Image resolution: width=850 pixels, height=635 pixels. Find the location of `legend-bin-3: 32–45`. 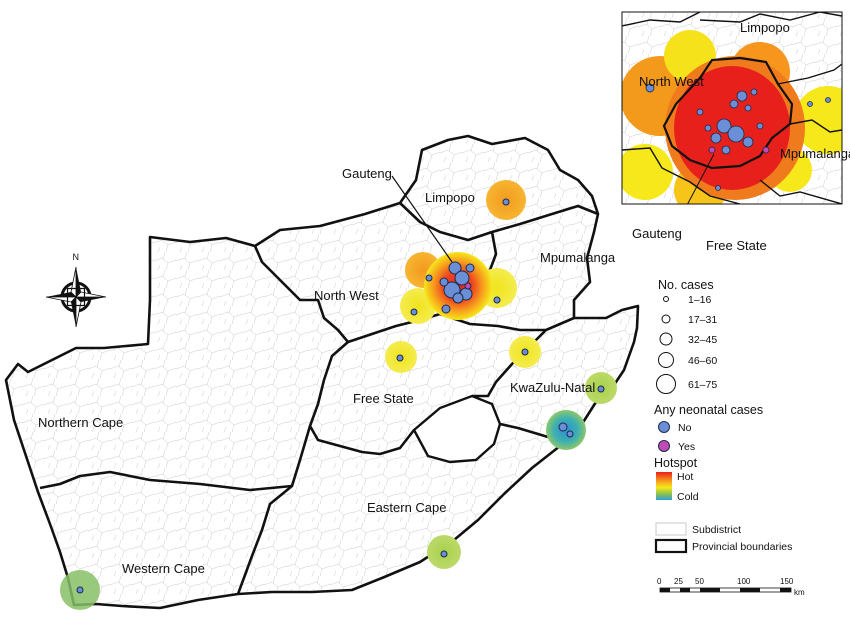

legend-bin-3: 32–45 is located at coordinates (702, 340).